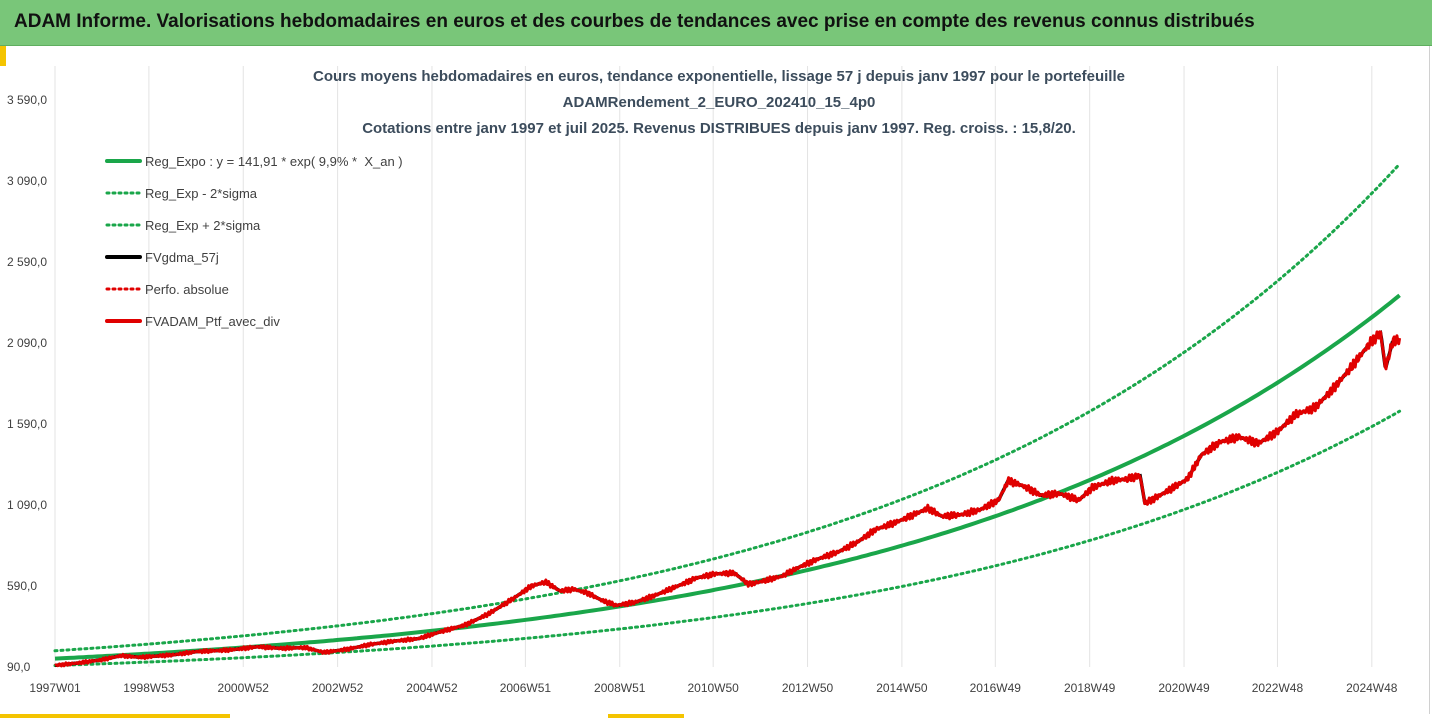 This screenshot has width=1432, height=718. Describe the element at coordinates (1090, 688) in the screenshot. I see `x-tick-label: 2018W49` at that location.